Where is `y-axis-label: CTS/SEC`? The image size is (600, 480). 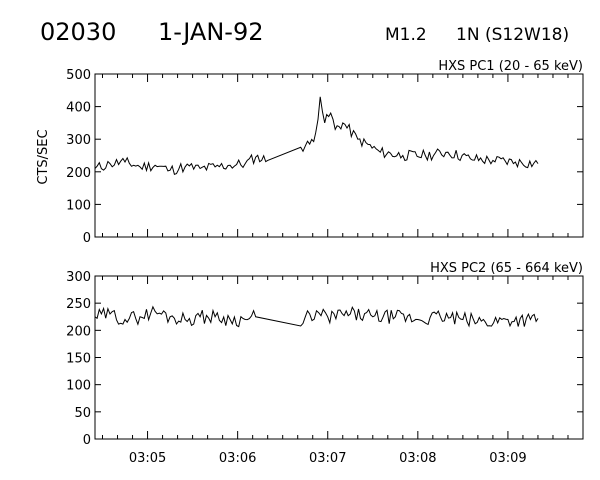 y-axis-label: CTS/SEC is located at coordinates (43, 156).